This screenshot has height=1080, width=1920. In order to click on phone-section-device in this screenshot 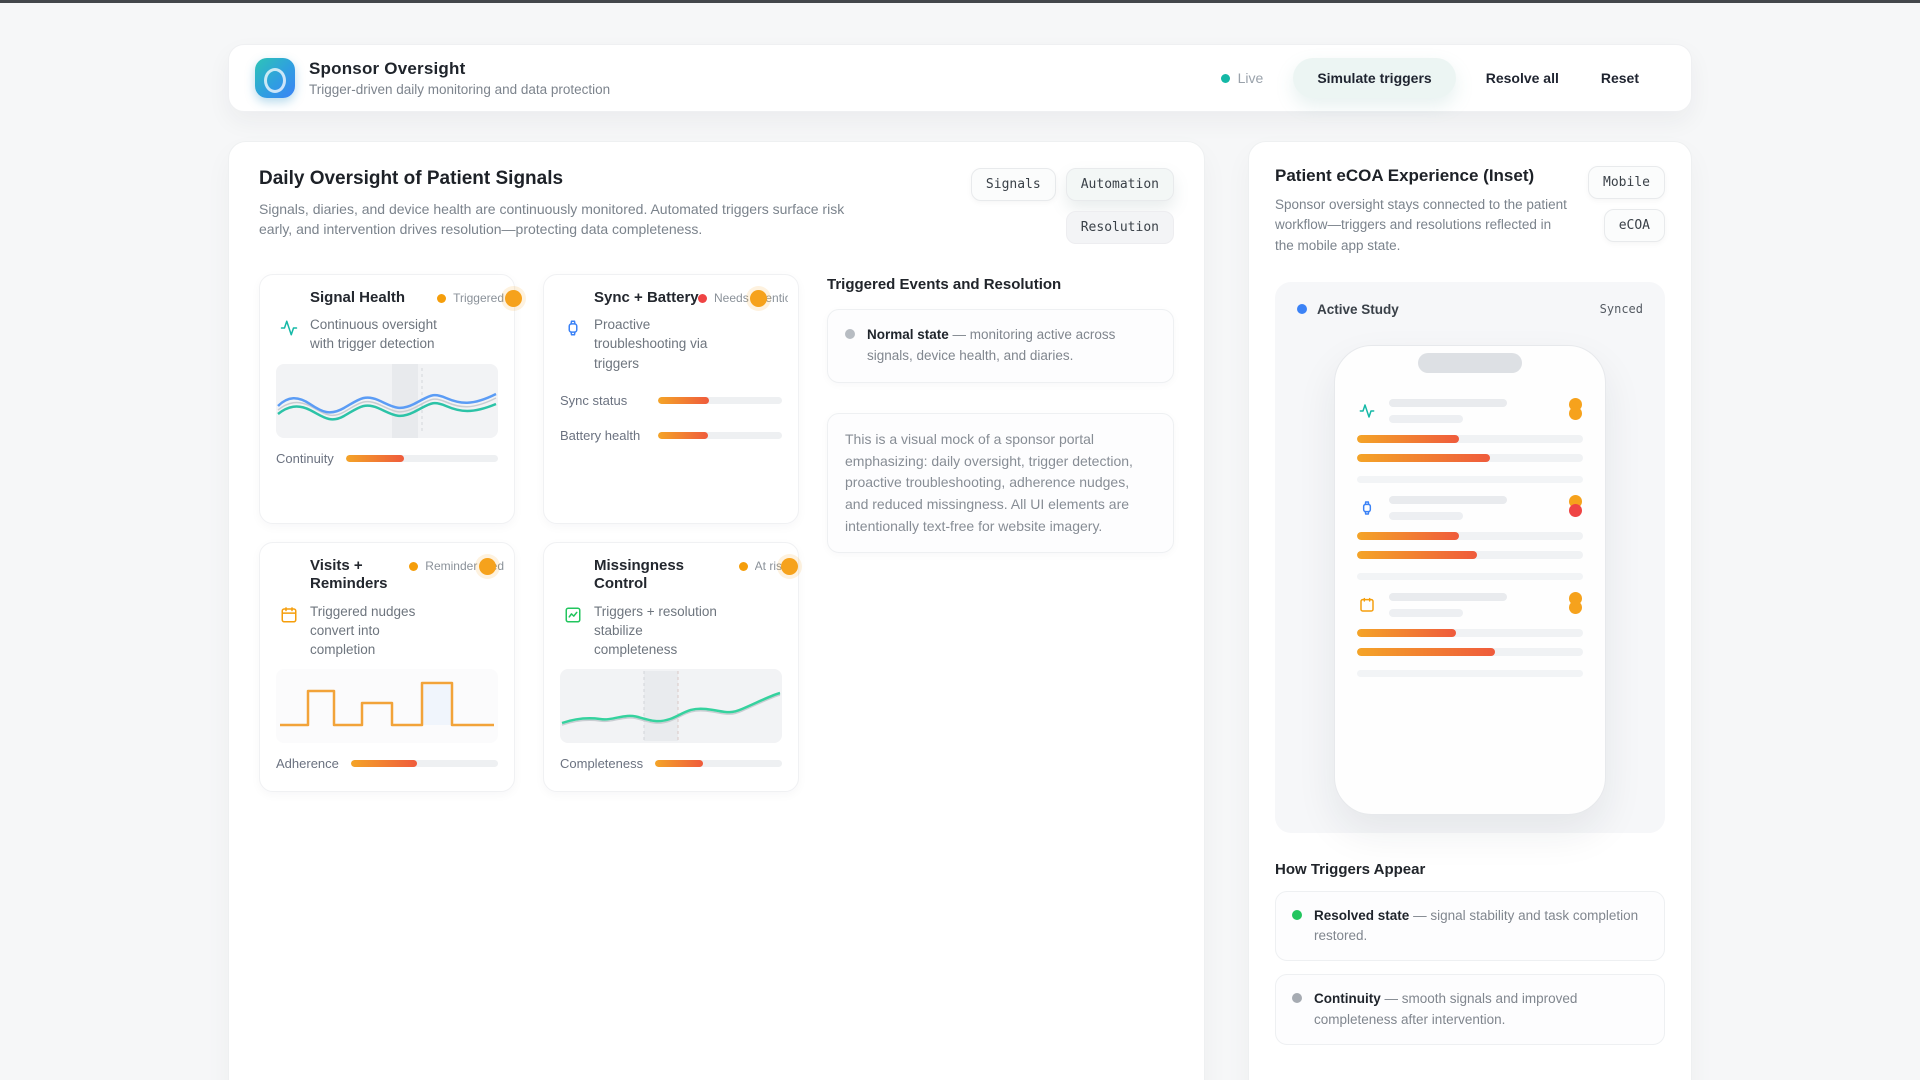, I will do `click(1470, 537)`.